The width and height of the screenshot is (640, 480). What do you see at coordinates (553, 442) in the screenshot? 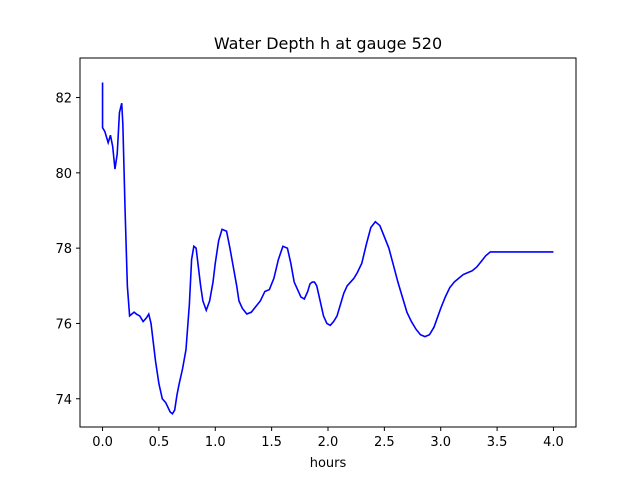
I see `x-tick-label: 4.0` at bounding box center [553, 442].